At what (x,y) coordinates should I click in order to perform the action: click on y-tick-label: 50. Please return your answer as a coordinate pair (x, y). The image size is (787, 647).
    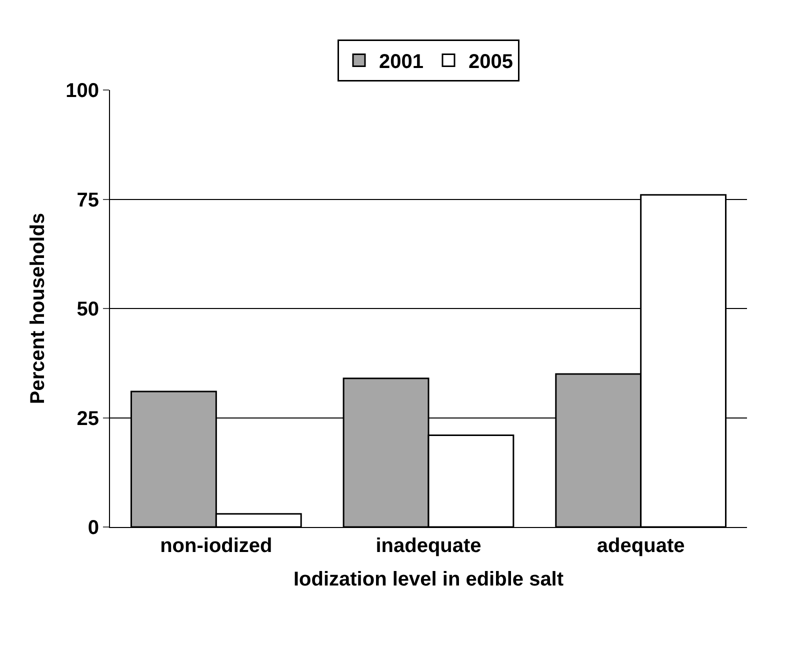
    Looking at the image, I should click on (87, 309).